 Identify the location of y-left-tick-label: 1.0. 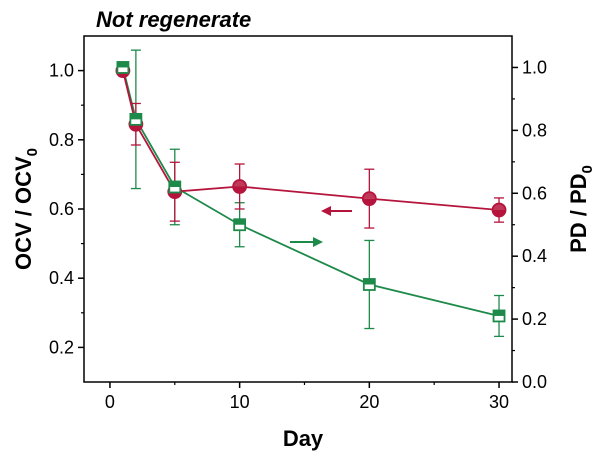
(61, 71).